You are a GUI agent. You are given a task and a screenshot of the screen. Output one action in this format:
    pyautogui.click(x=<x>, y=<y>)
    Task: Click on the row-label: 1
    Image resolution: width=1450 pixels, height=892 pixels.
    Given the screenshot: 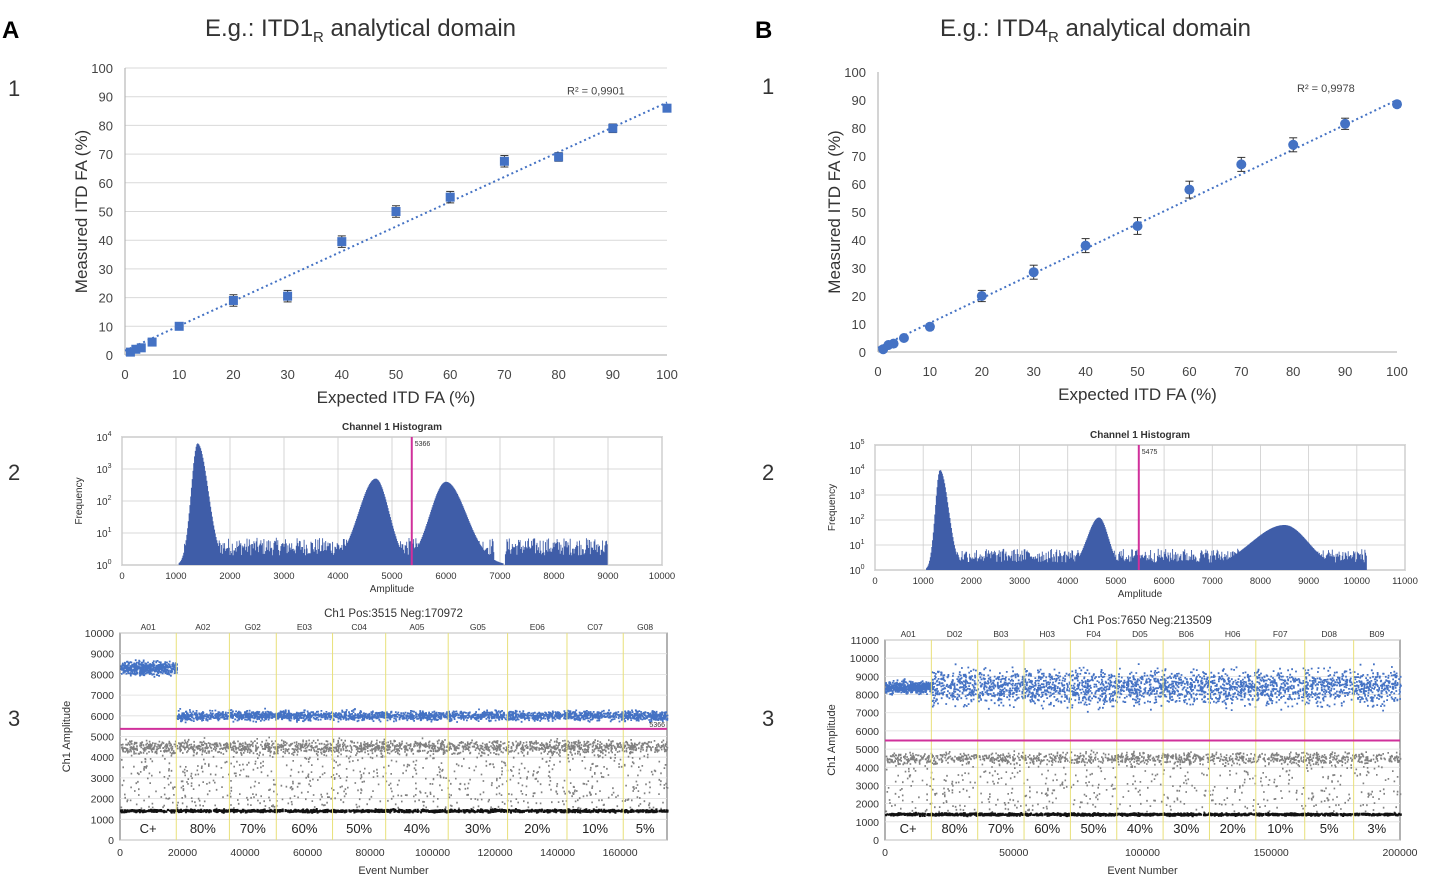 What is the action you would take?
    pyautogui.click(x=14, y=88)
    